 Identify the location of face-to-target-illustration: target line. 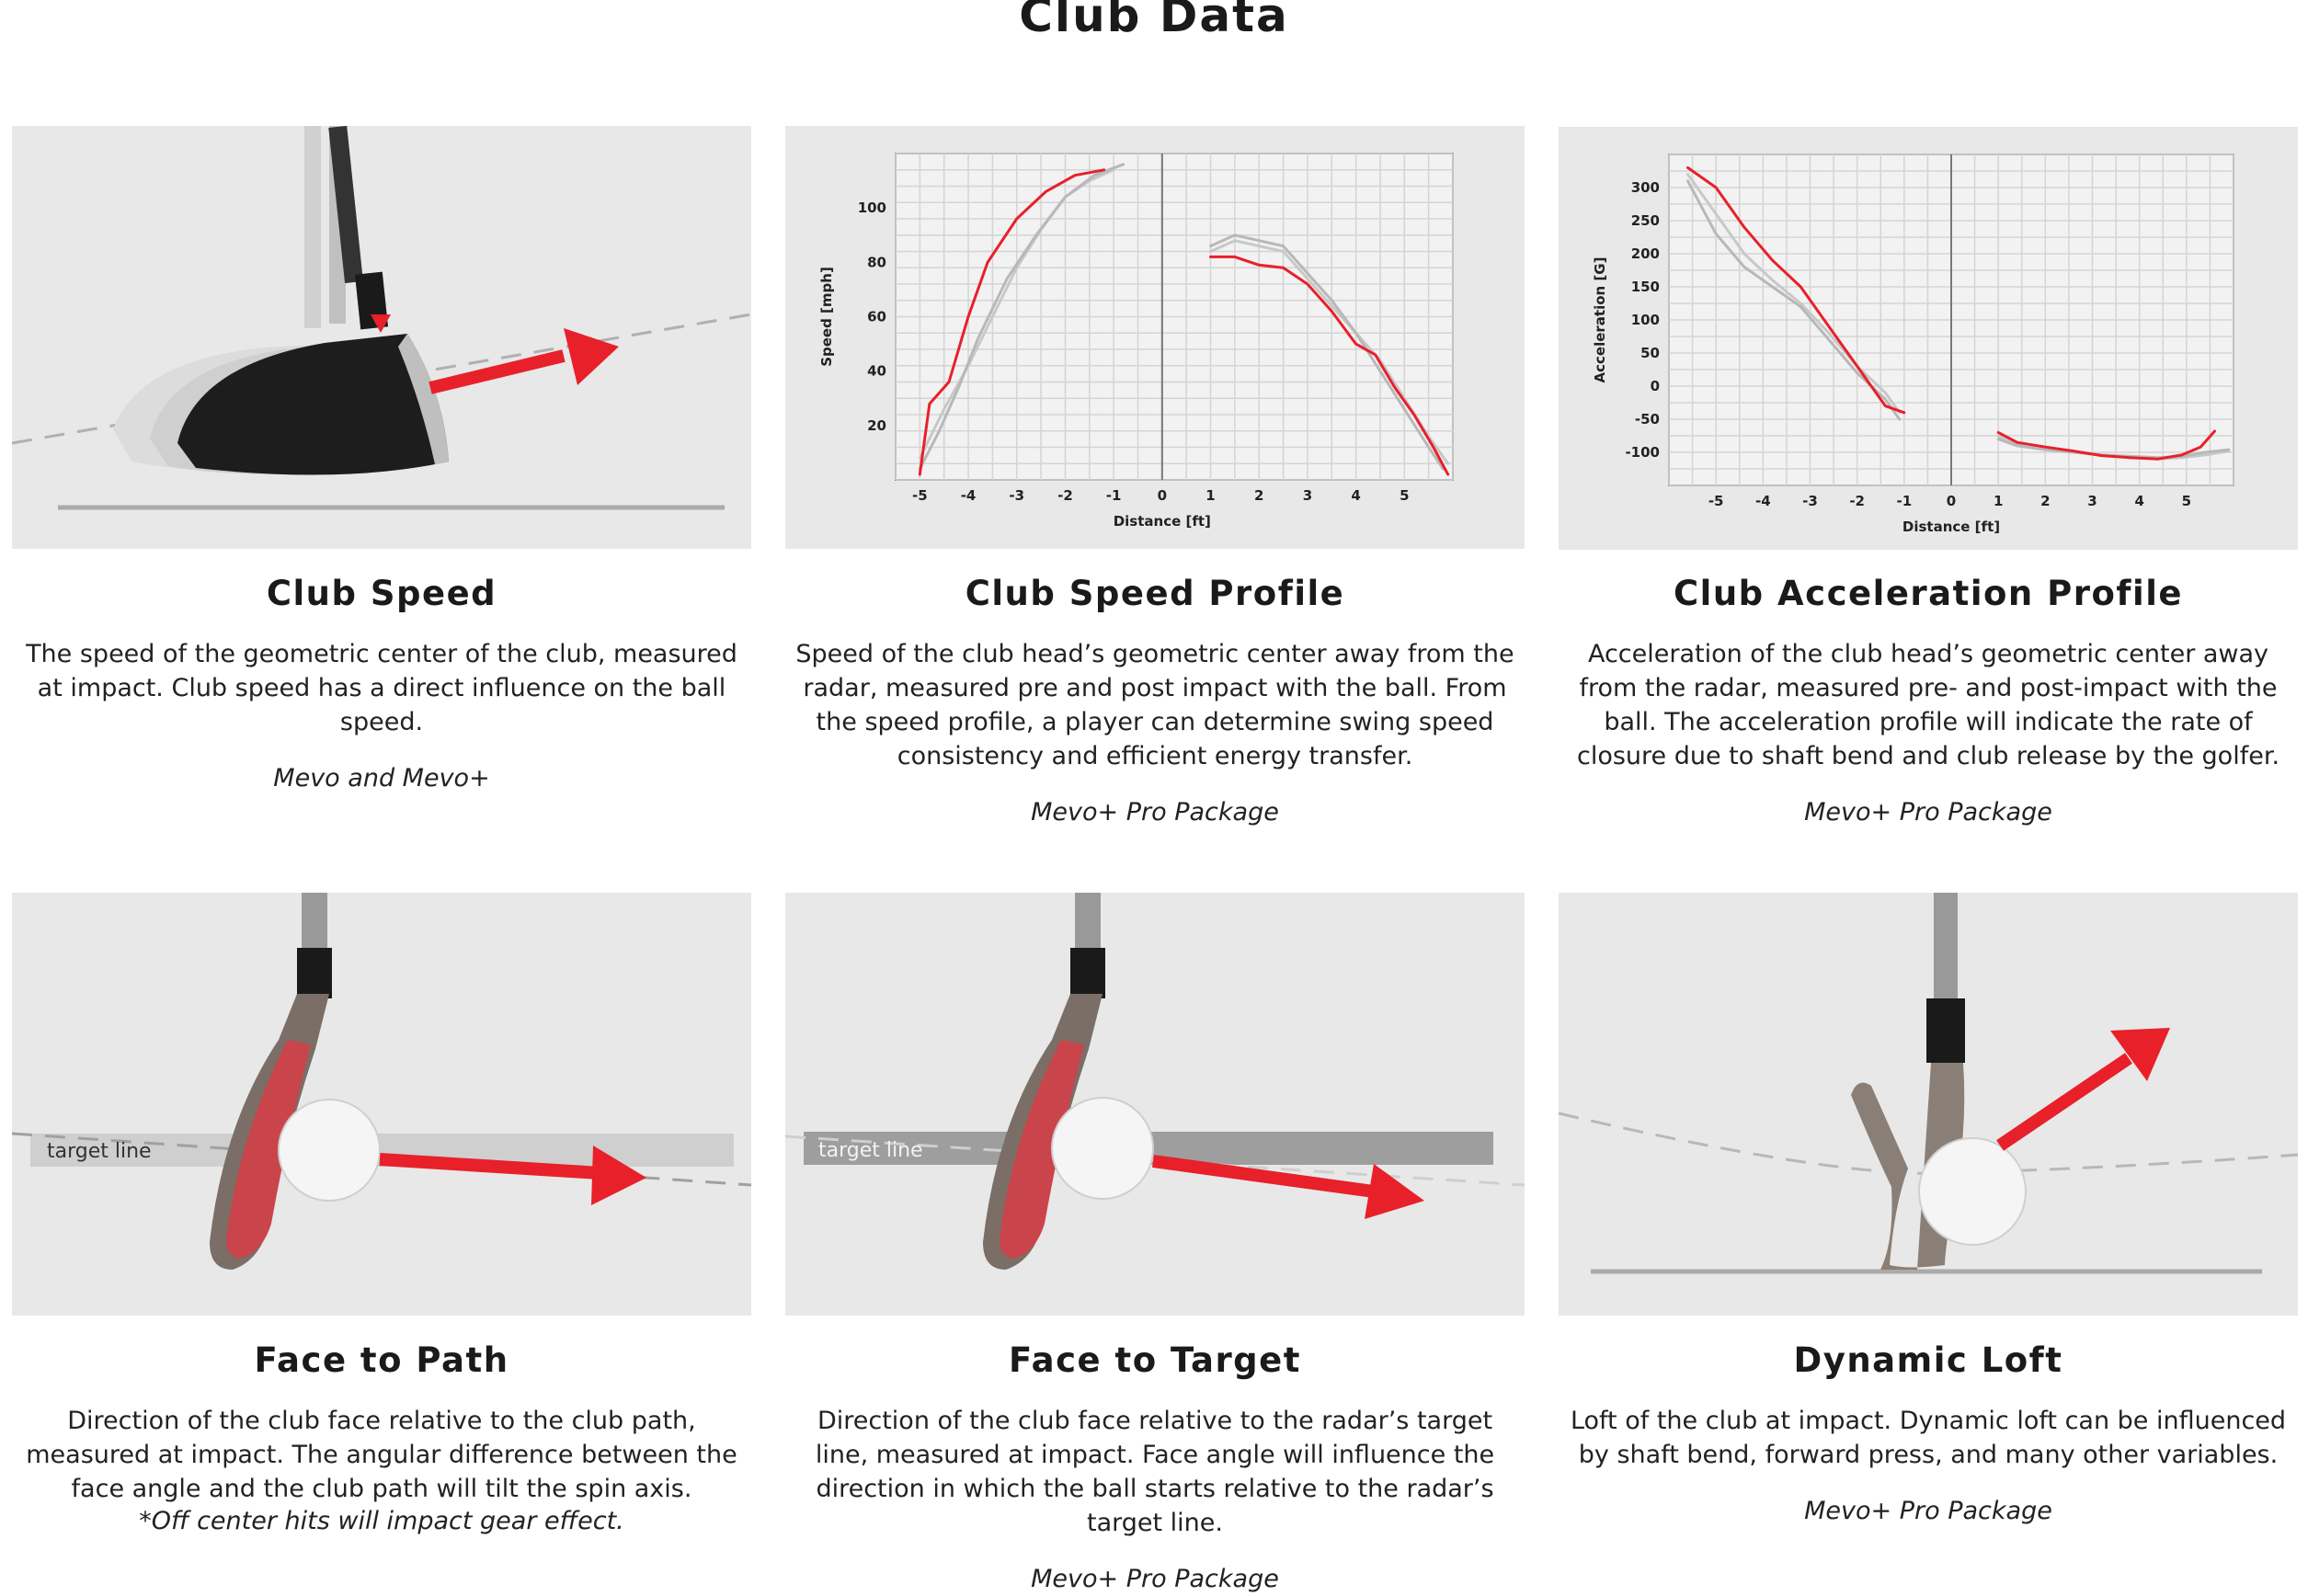
(1155, 1104).